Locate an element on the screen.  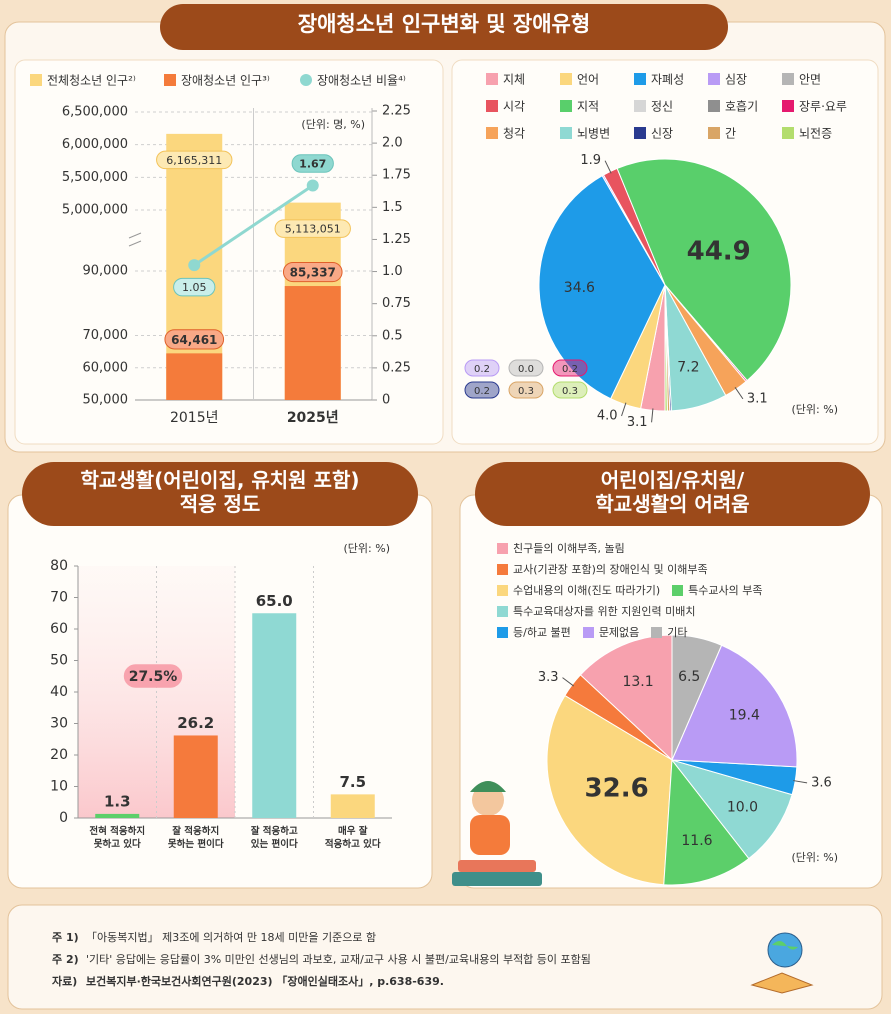
unit-label: (단위: %) is located at coordinates (367, 548).